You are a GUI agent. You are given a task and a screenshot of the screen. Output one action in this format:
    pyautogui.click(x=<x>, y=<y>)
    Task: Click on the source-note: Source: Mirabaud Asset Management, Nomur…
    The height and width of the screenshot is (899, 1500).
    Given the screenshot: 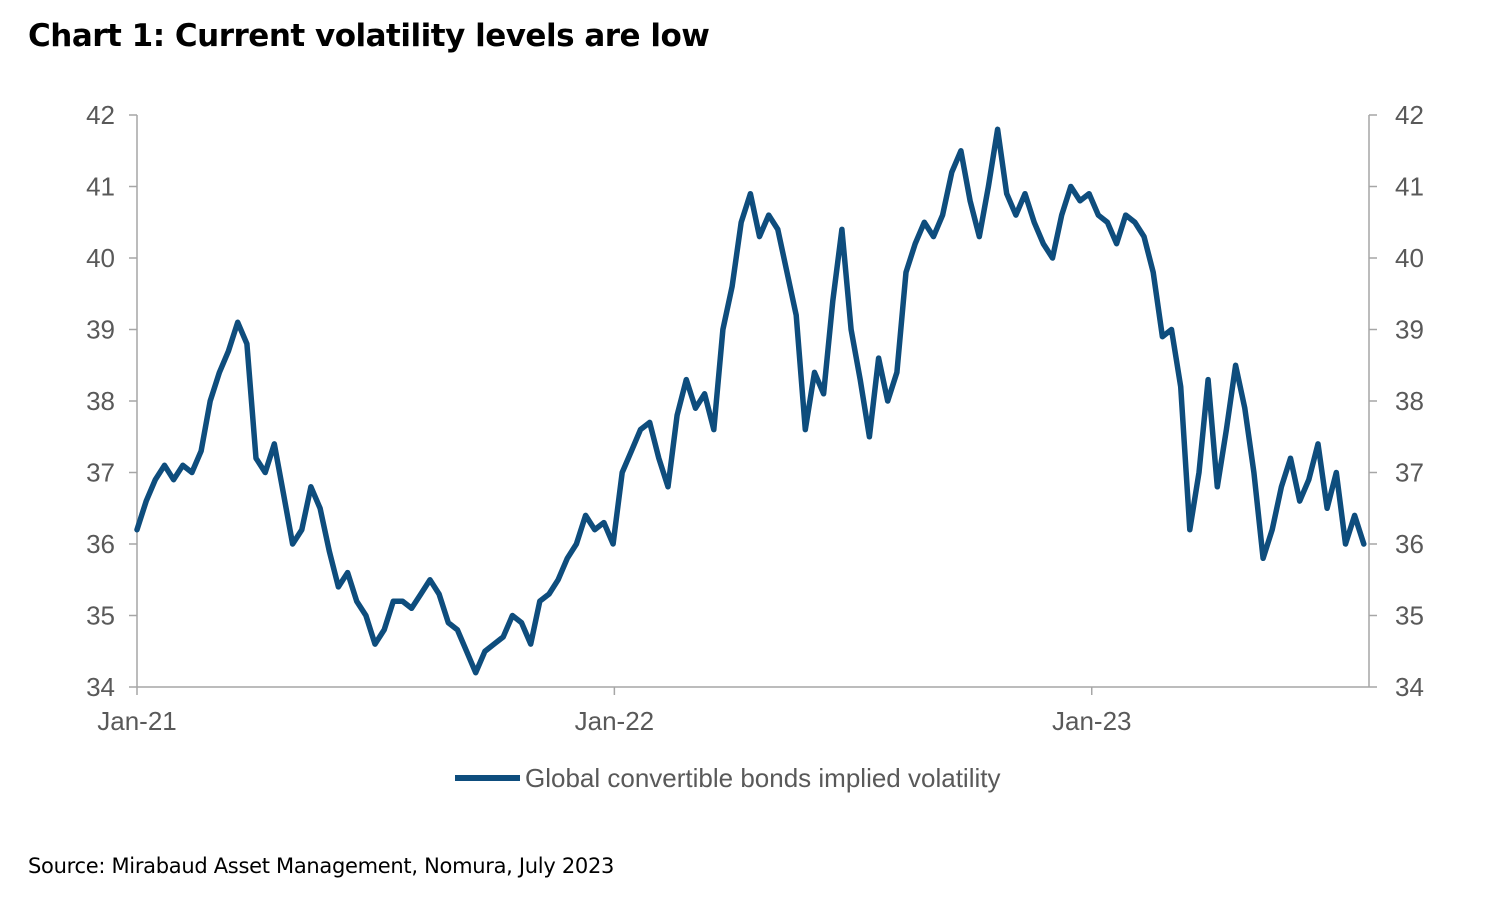 What is the action you would take?
    pyautogui.click(x=321, y=866)
    